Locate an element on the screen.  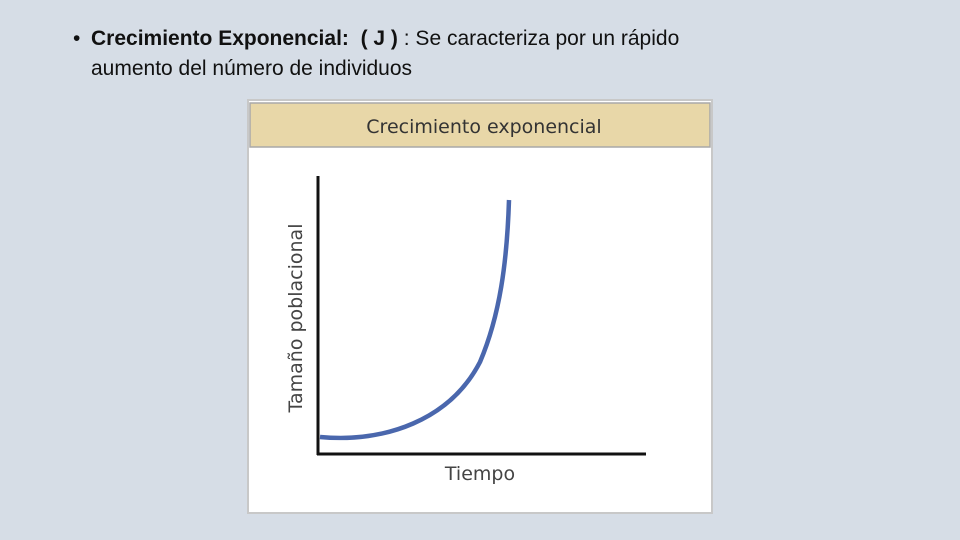
term: Crecimiento Exponencial: is located at coordinates (220, 38).